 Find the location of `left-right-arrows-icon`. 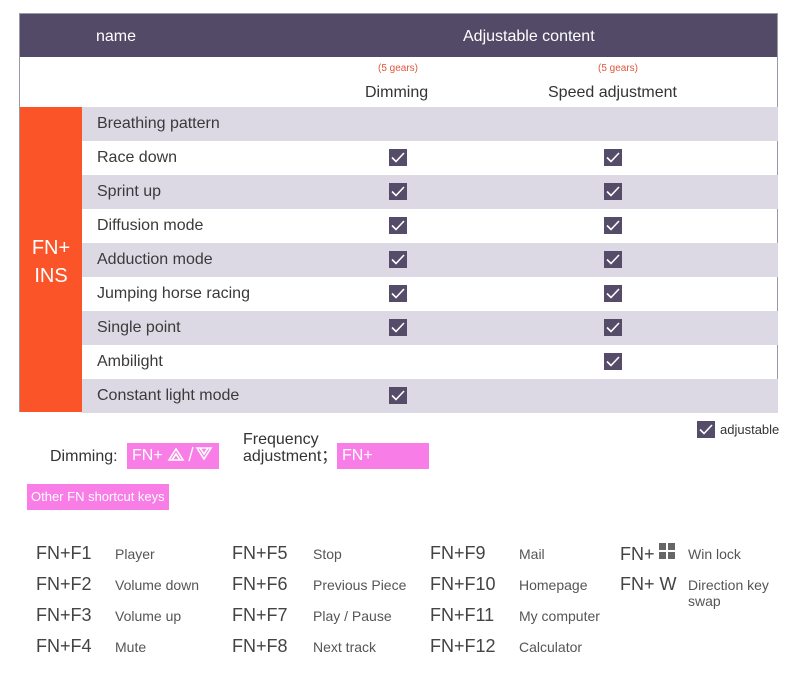

left-right-arrows-icon is located at coordinates (364, 480).